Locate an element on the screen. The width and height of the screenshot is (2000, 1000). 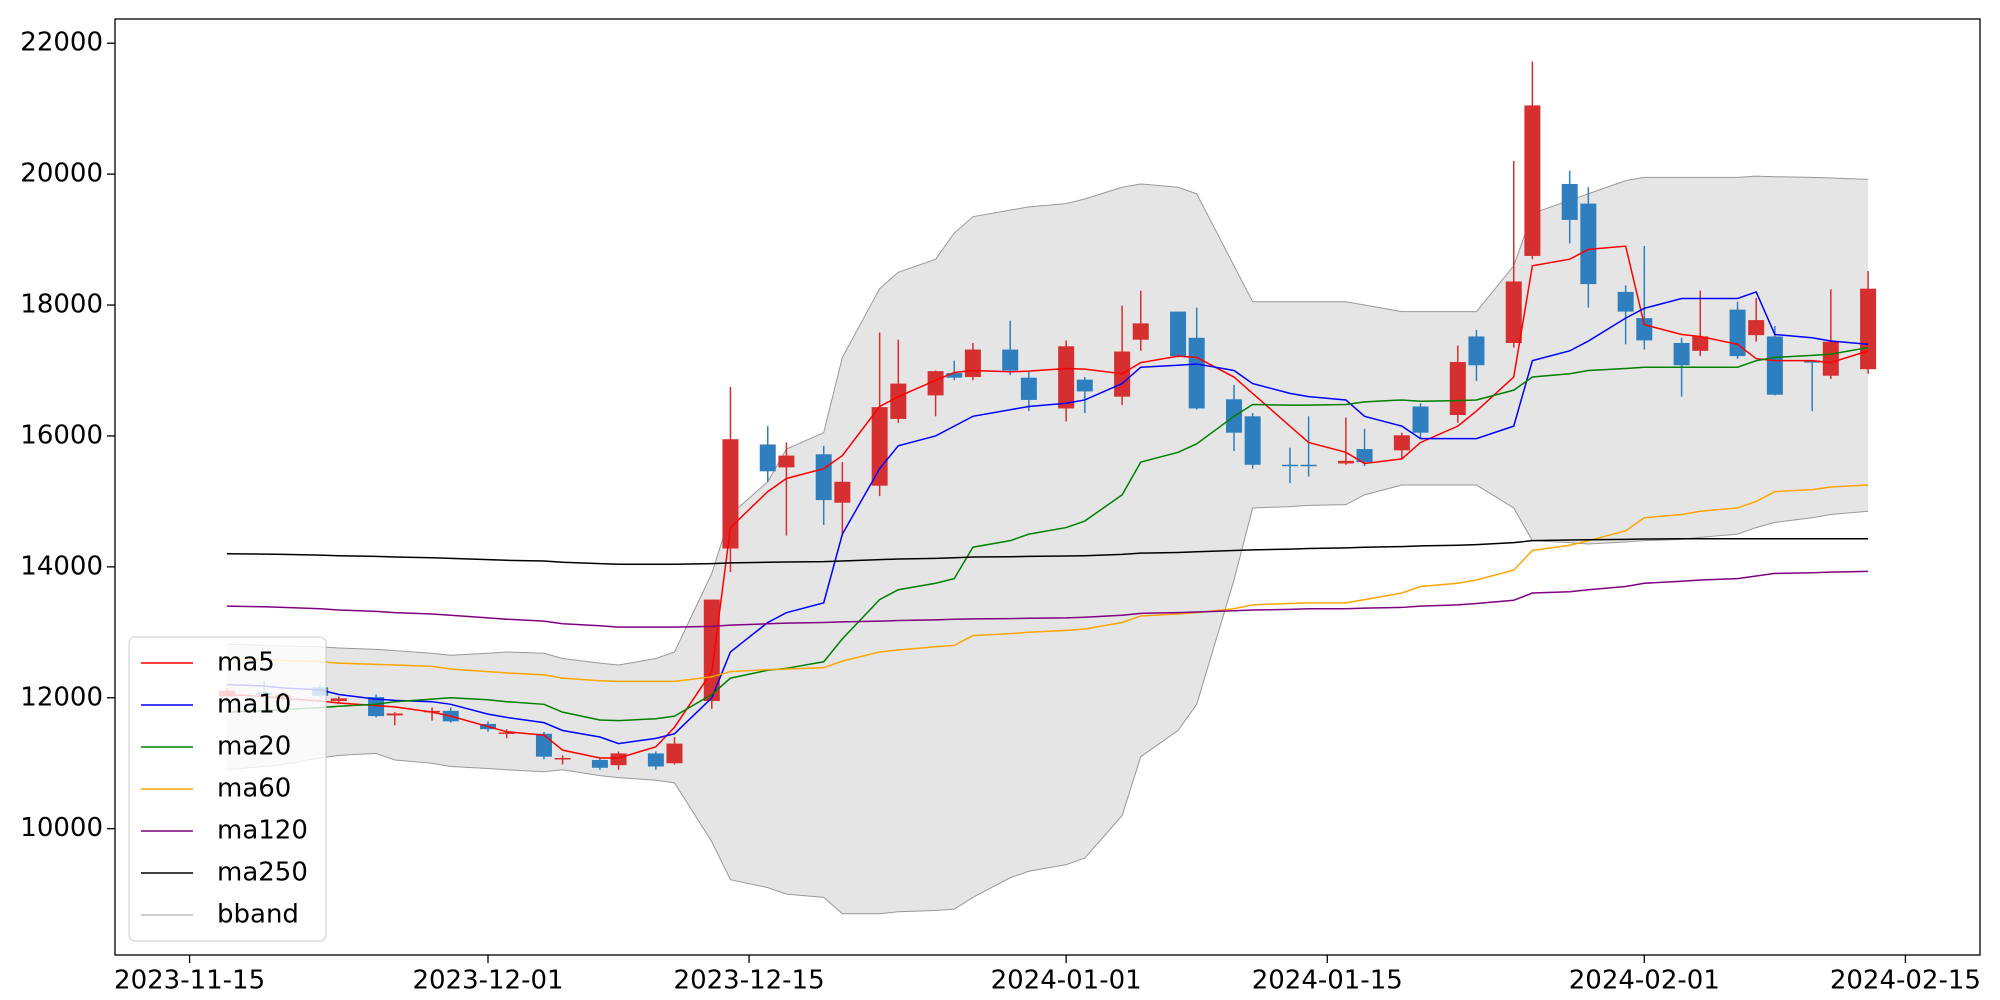
y-tick-label: 20000 is located at coordinates (61, 174).